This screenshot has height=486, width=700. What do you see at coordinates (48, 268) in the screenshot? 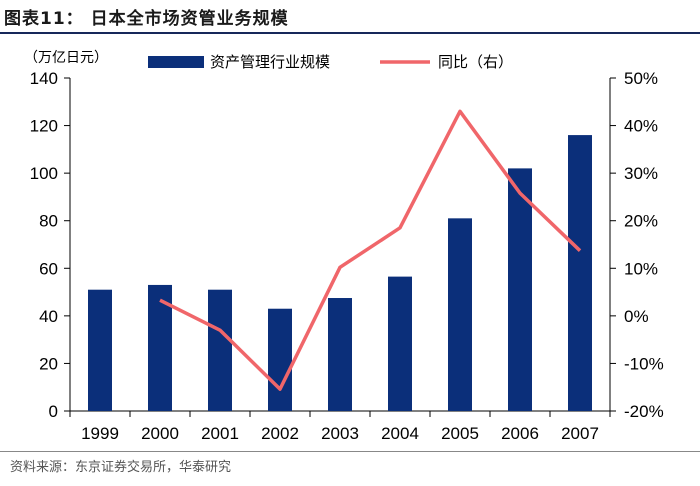
I see `left-tick-label: 60` at bounding box center [48, 268].